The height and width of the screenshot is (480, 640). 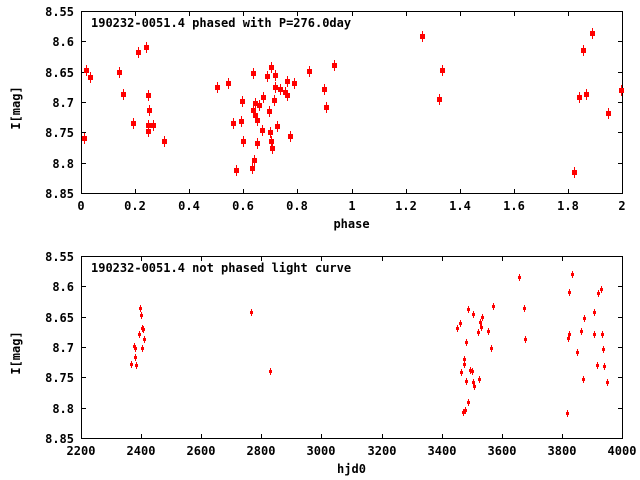 I want to click on x-tick-label: 2200, so click(x=81, y=451).